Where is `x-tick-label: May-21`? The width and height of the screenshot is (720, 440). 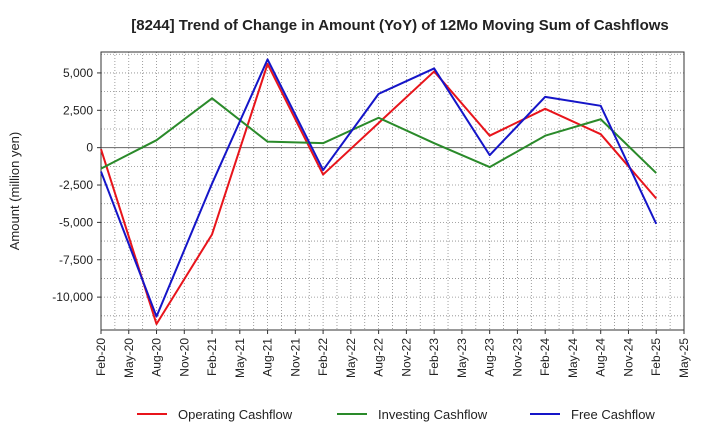
x-tick-label: May-21 is located at coordinates (240, 358).